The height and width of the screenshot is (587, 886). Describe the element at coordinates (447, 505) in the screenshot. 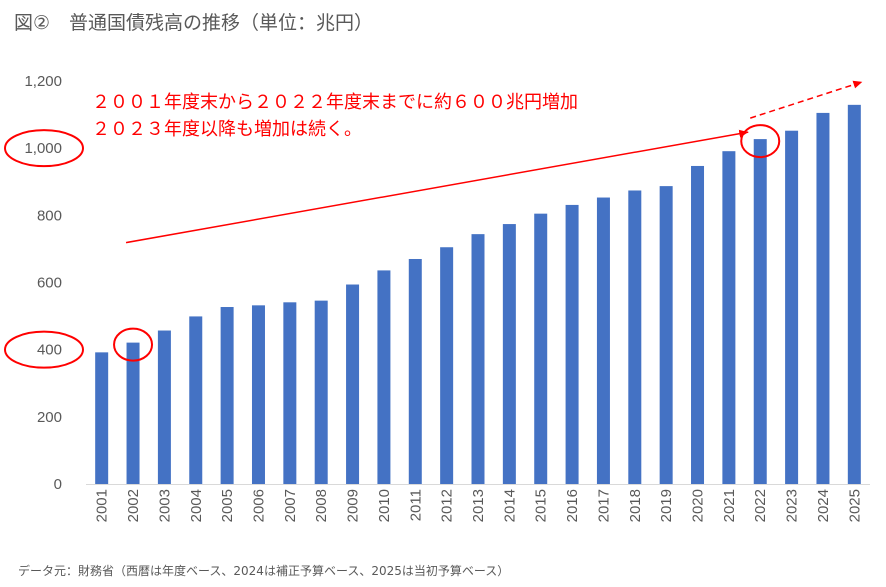

I see `x-tick-label: 2012` at that location.